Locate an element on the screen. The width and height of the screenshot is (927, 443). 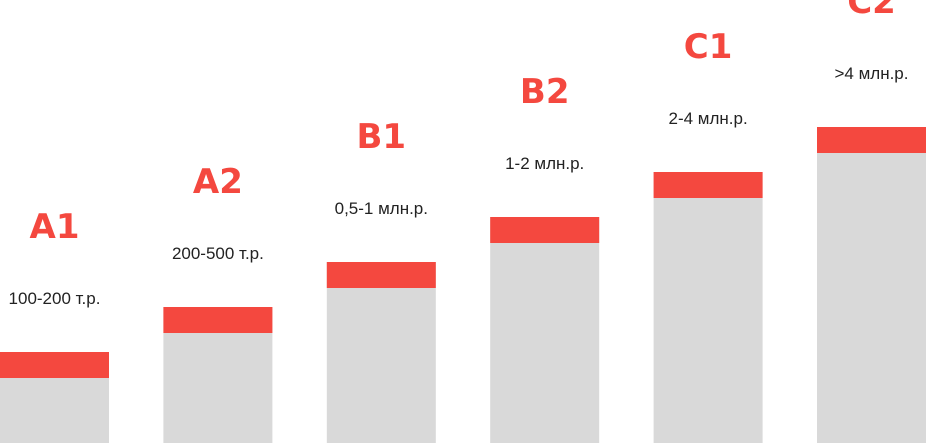
level-label-b1: B1 is located at coordinates (382, 137).